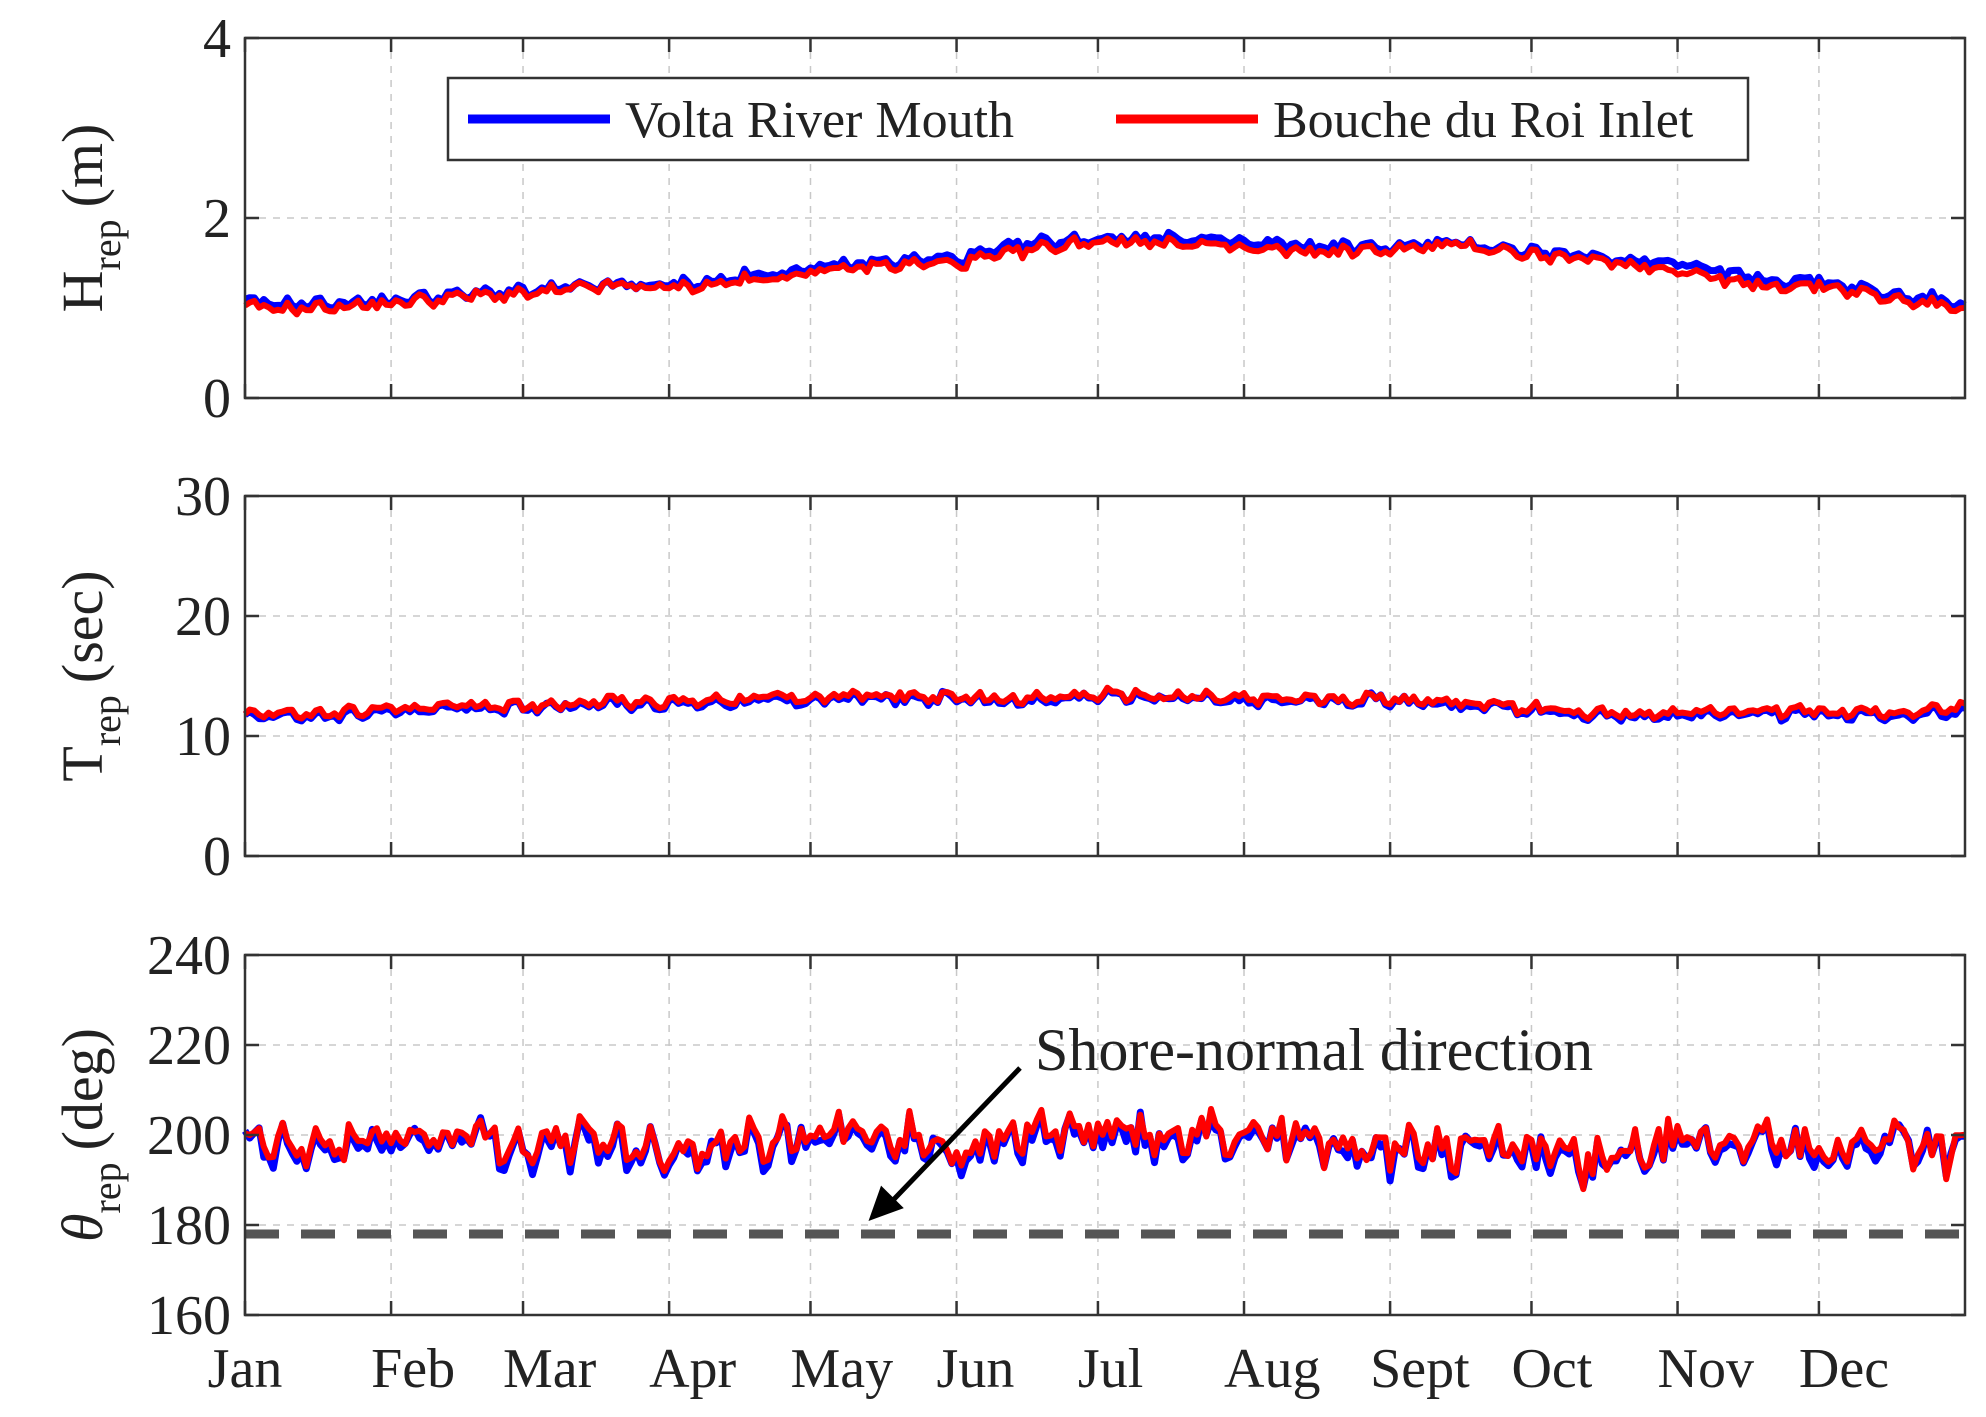  What do you see at coordinates (82, 763) in the screenshot?
I see `y-axis-label-symbol: T` at bounding box center [82, 763].